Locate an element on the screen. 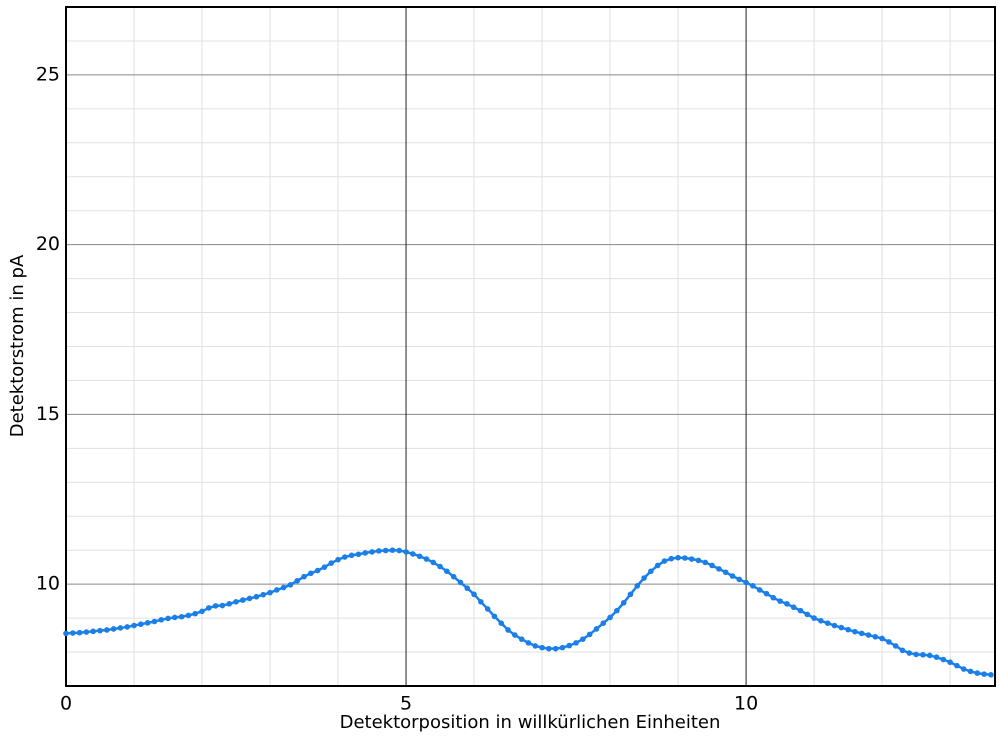 This screenshot has height=741, width=999. y-tick-label: 20 is located at coordinates (48, 244).